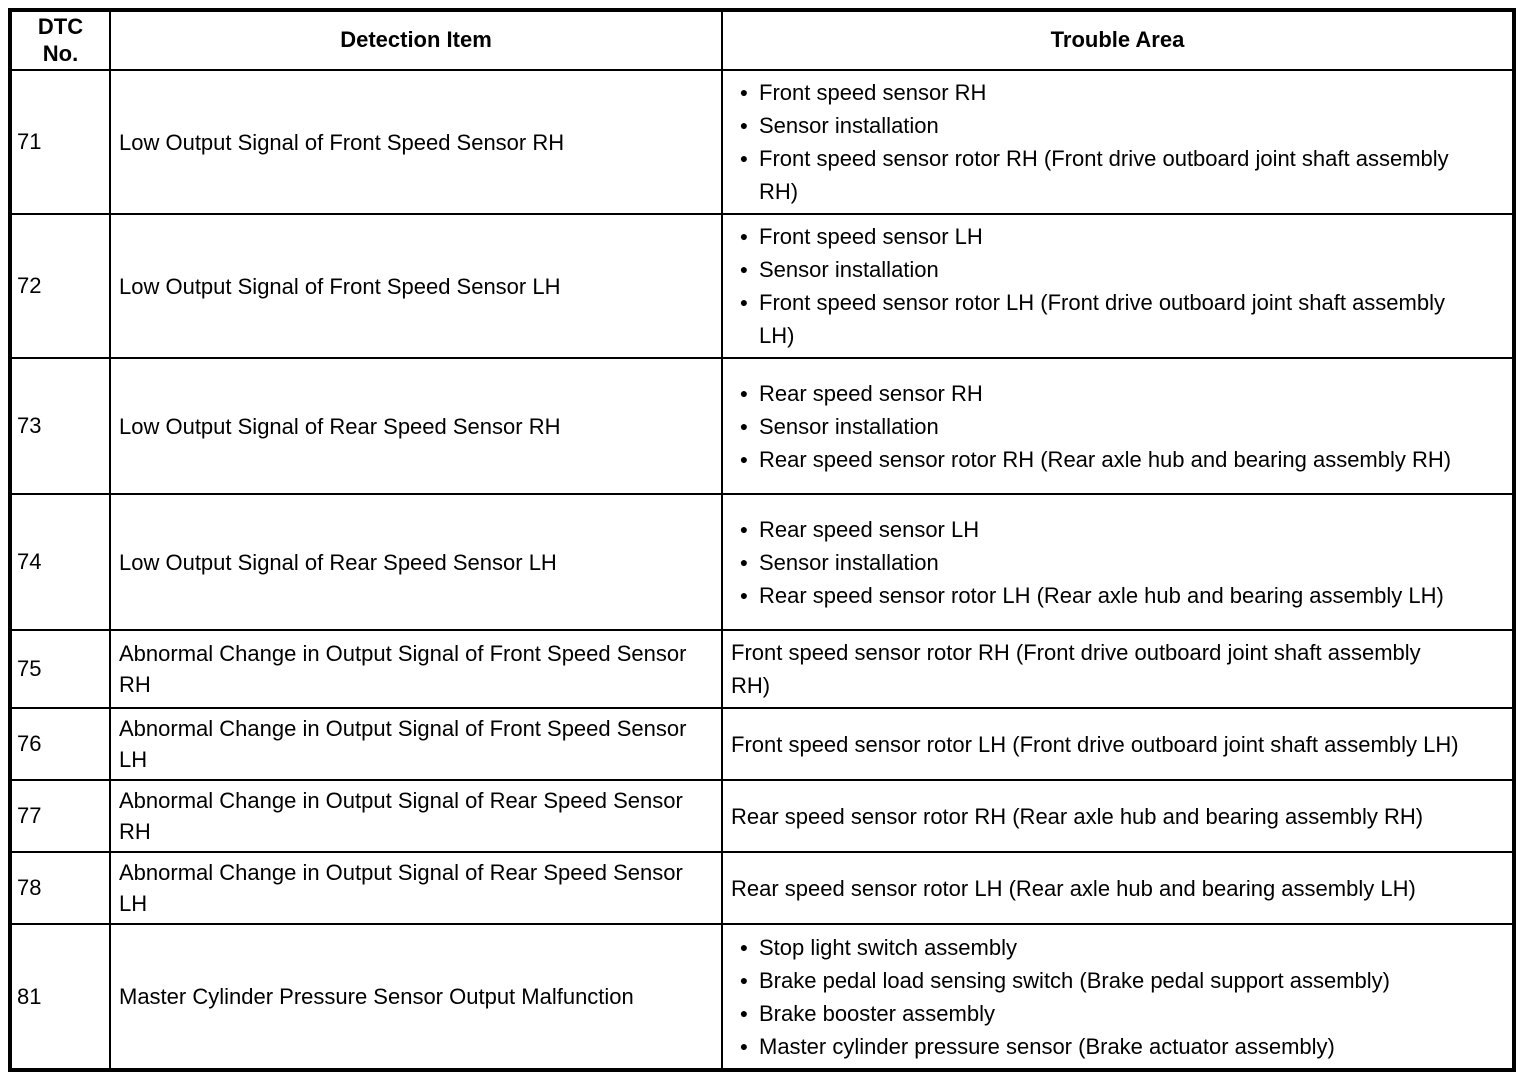 The height and width of the screenshot is (1072, 1520). What do you see at coordinates (60, 816) in the screenshot?
I see `dtc-no: 77` at bounding box center [60, 816].